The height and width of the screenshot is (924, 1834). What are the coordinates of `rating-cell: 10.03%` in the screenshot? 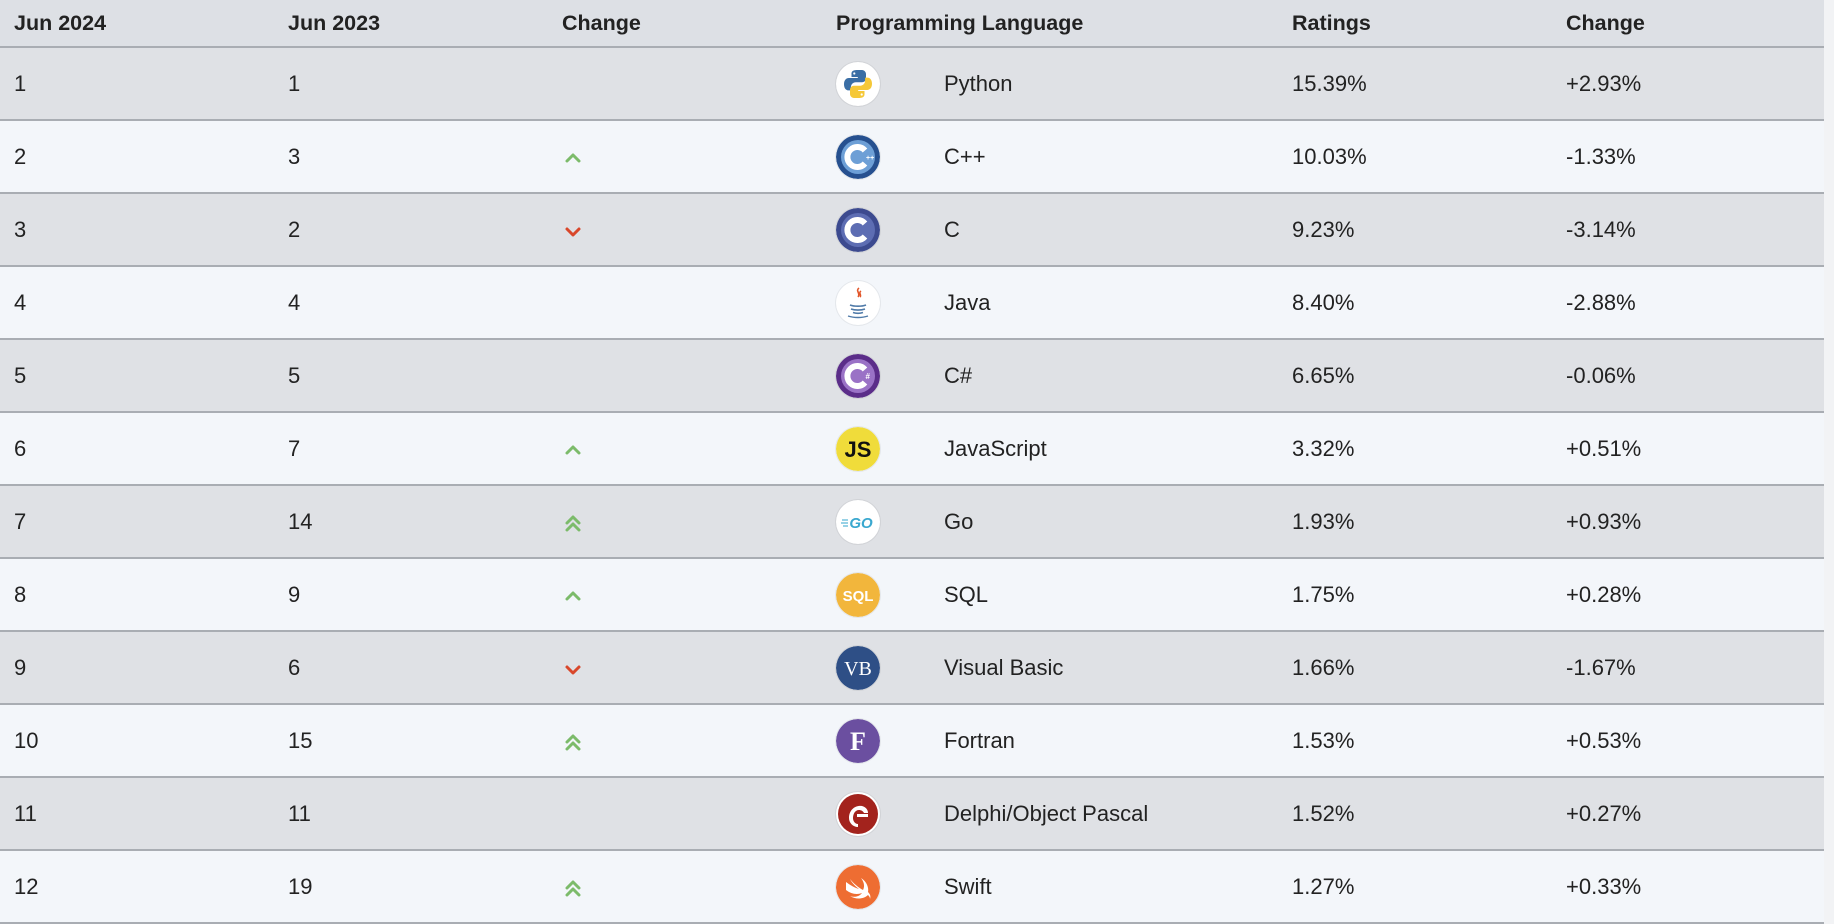 It's located at (1415, 157).